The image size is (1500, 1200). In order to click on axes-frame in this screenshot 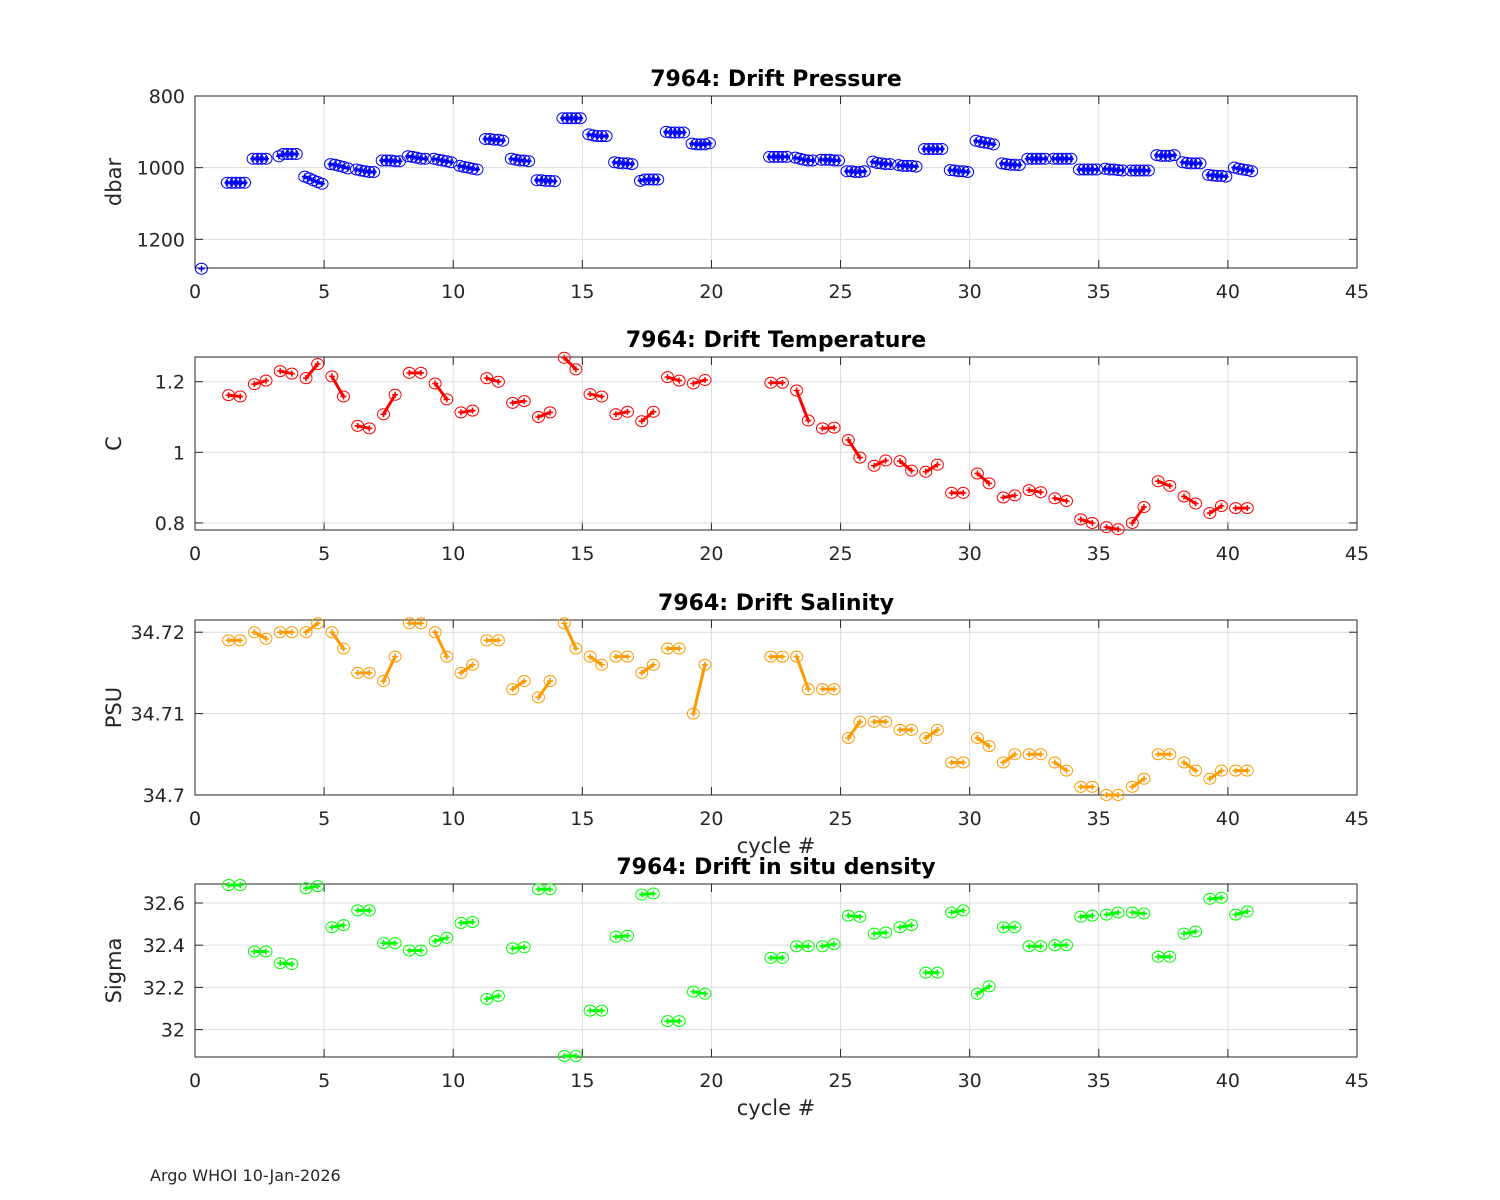, I will do `click(776, 182)`.